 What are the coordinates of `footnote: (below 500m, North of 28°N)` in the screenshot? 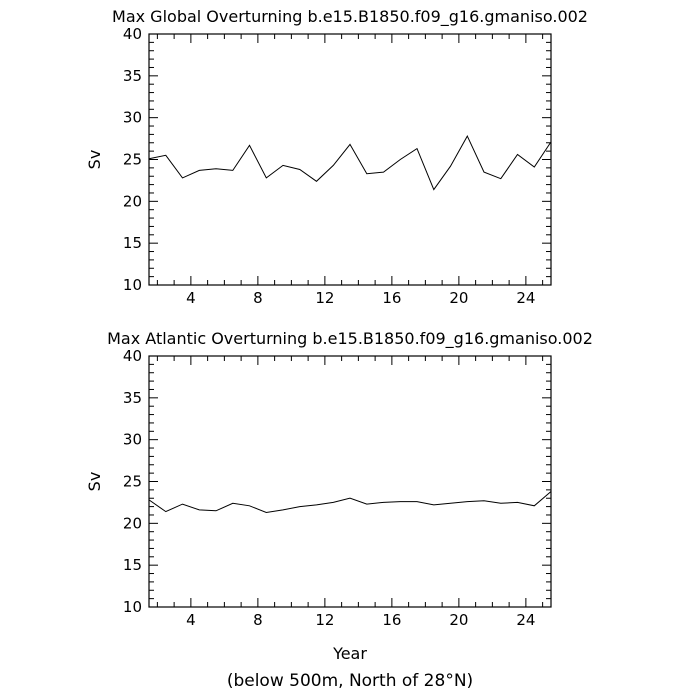 It's located at (350, 681).